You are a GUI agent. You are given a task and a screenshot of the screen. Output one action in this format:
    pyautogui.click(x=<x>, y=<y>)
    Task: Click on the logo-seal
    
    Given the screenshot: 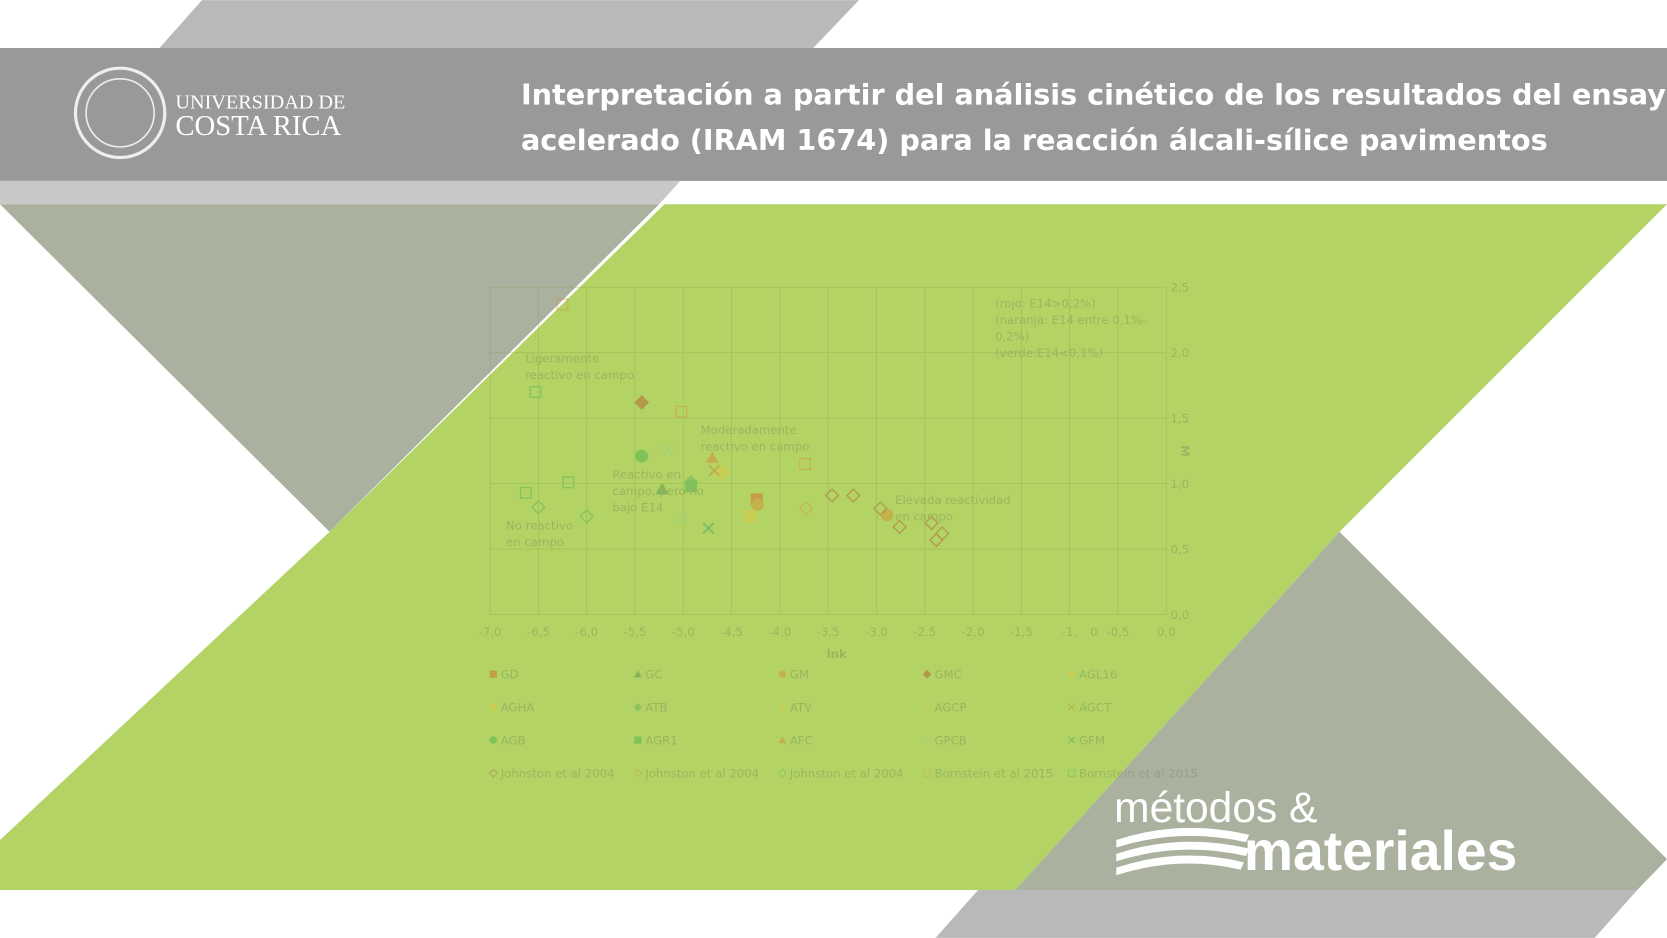 What is the action you would take?
    pyautogui.click(x=120, y=113)
    